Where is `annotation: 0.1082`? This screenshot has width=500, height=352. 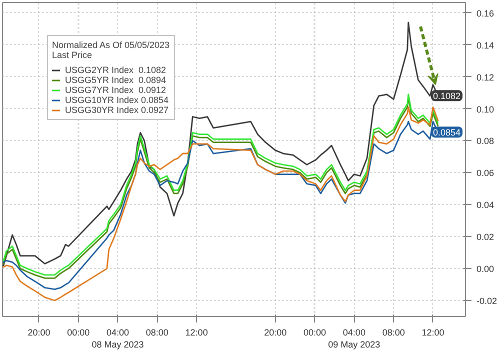 annotation: 0.1082 is located at coordinates (446, 96).